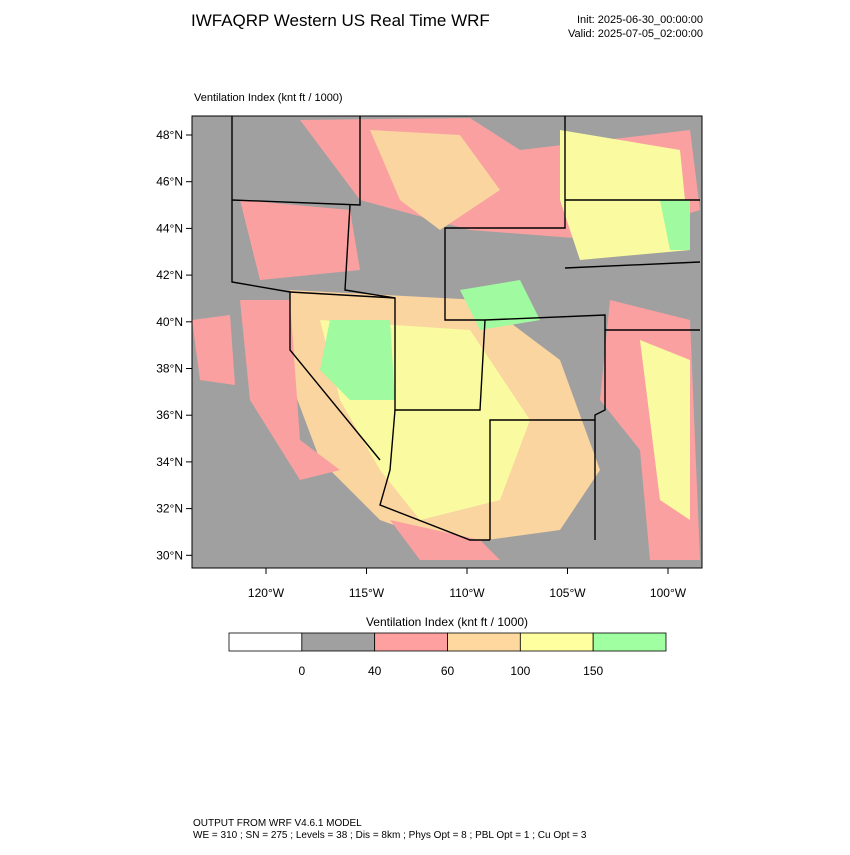 Image resolution: width=850 pixels, height=855 pixels. I want to click on lon-tick-label: 105°W, so click(567, 593).